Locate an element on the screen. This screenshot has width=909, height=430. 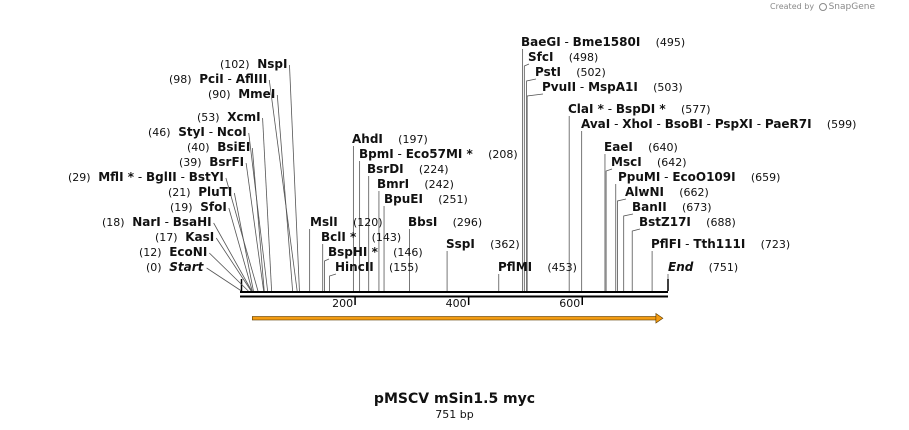
dna-backbone is located at coordinates (454, 294).